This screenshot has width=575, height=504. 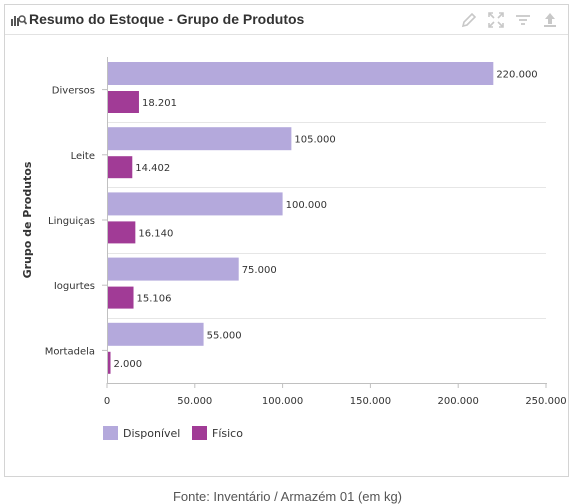 I want to click on category-label: Leite, so click(x=83, y=156).